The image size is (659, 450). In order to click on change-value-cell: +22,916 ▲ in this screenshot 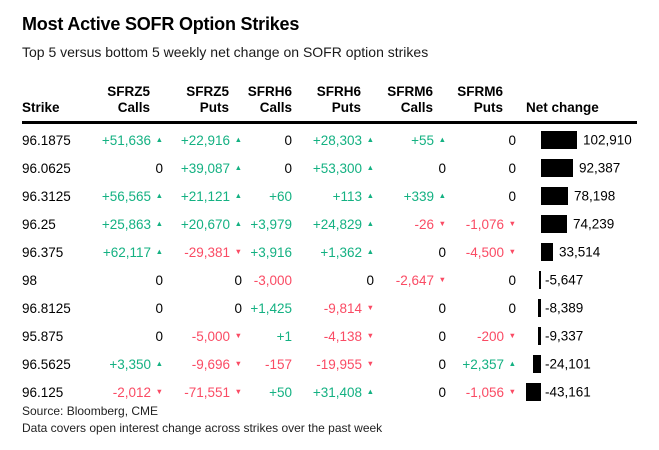, I will do `click(202, 140)`.